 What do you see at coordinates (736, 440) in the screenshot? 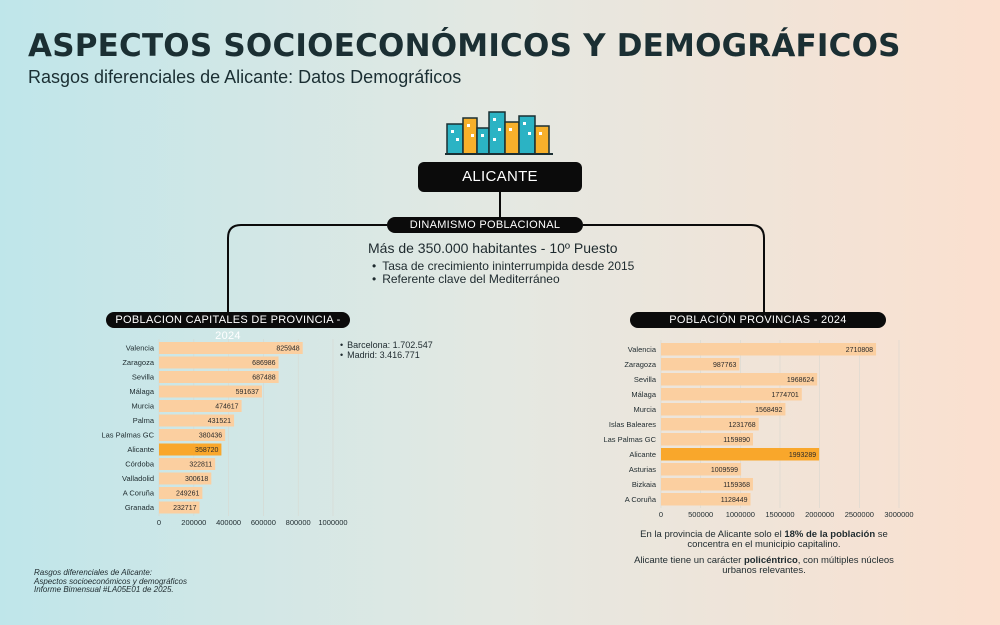
I see `data-label: 1159890` at bounding box center [736, 440].